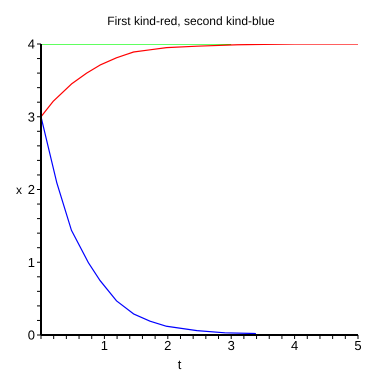  Describe the element at coordinates (31, 190) in the screenshot. I see `y-tick-label: 2` at that location.